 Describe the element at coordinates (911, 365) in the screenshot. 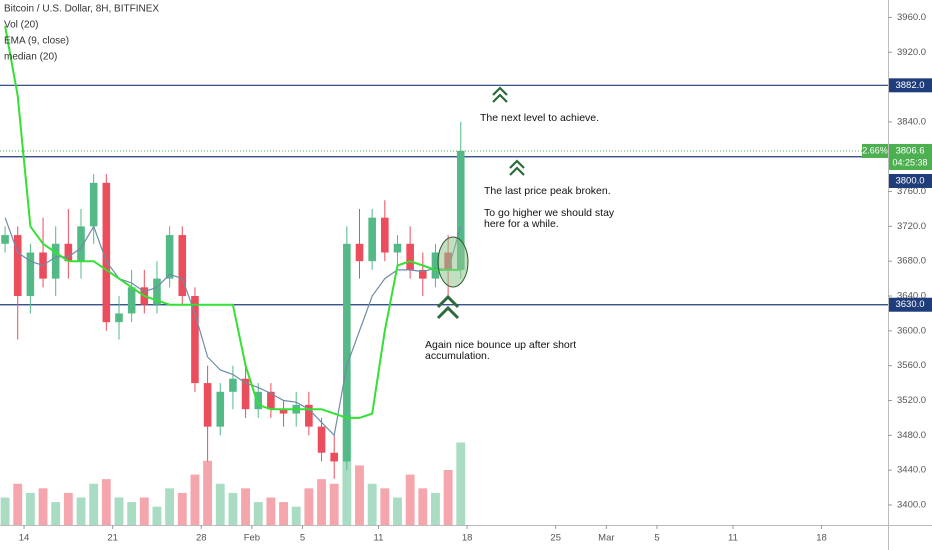

I see `y-tick-label: 3560.0` at that location.